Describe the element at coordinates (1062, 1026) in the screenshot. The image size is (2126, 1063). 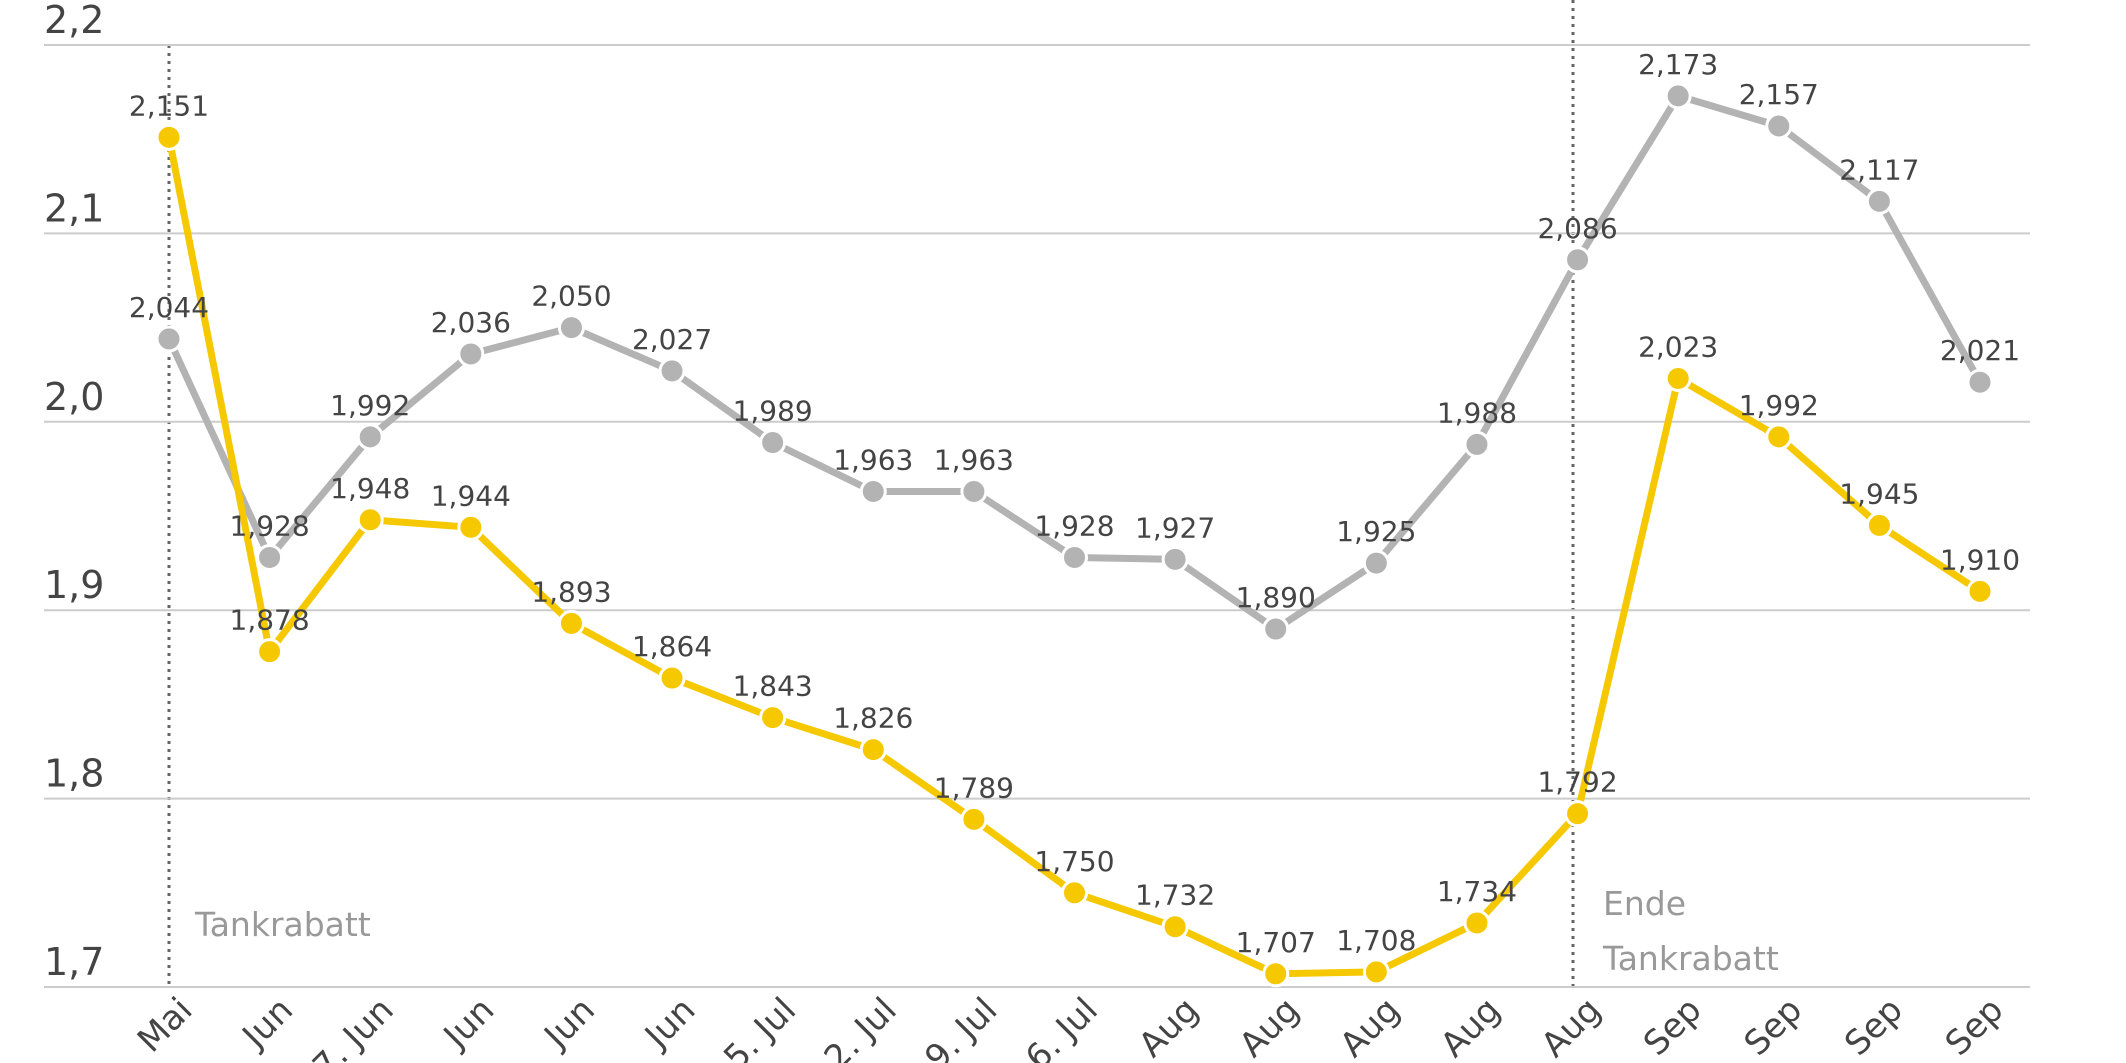
I see `x-tick-label: 6. Jul` at that location.